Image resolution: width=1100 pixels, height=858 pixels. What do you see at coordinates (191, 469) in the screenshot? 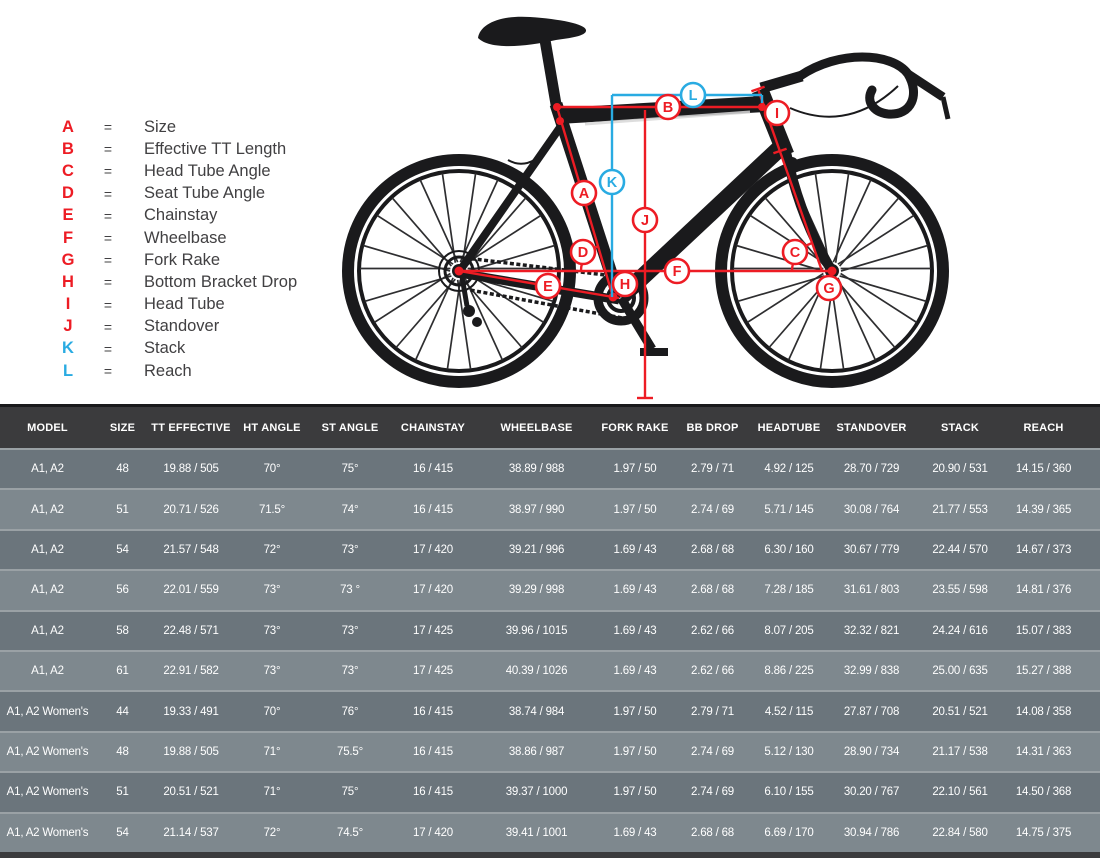
I see `table-cell: 19.88 / 505` at bounding box center [191, 469].